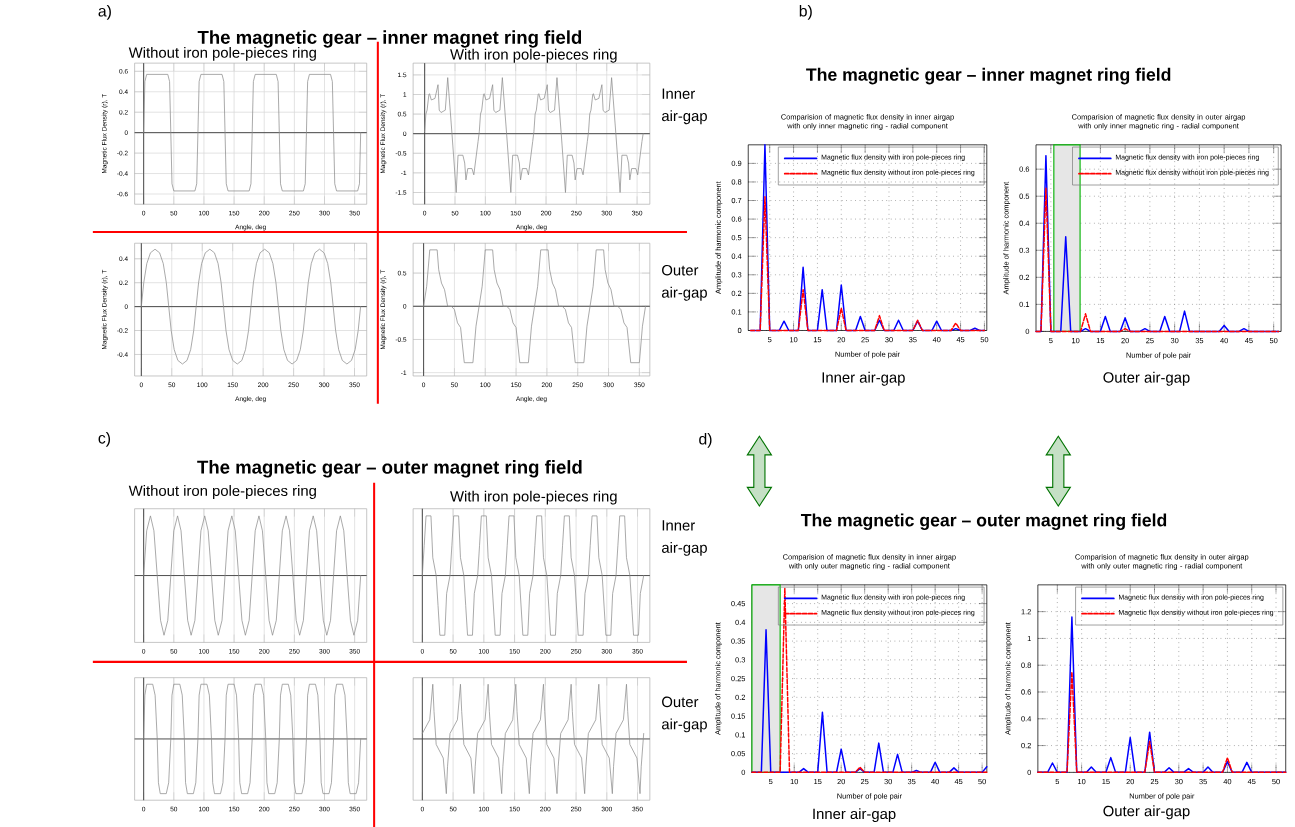  Describe the element at coordinates (805, 12) in the screenshot. I see `text: b)` at that location.